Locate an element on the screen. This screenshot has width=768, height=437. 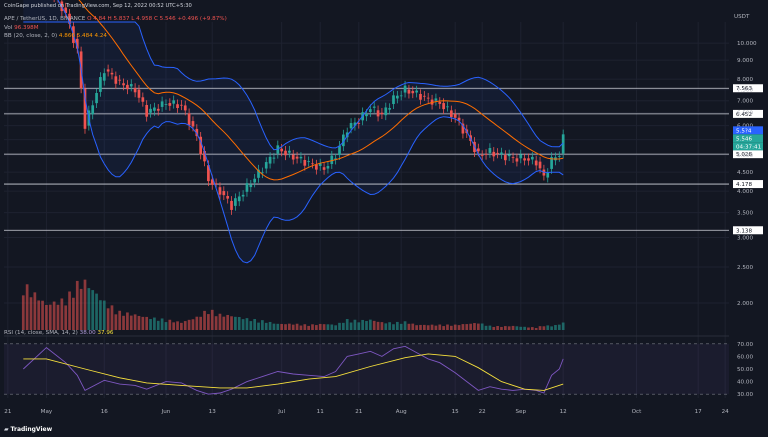
symbol-name: APE / TetherUS, 1D, BINANCE is located at coordinates (45, 19).